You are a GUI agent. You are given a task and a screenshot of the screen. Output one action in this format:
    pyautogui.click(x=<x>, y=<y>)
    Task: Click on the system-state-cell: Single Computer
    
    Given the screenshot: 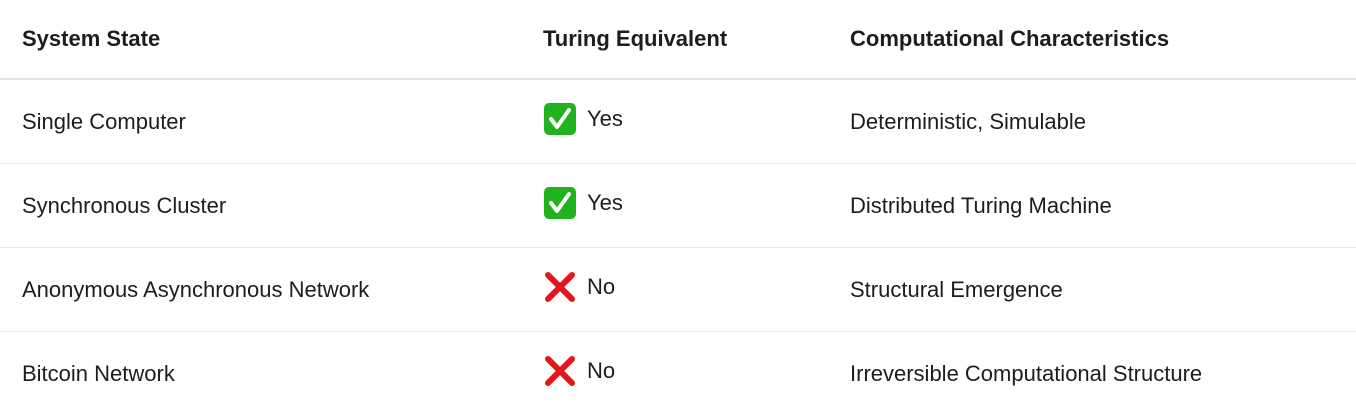 What is the action you would take?
    pyautogui.click(x=260, y=121)
    